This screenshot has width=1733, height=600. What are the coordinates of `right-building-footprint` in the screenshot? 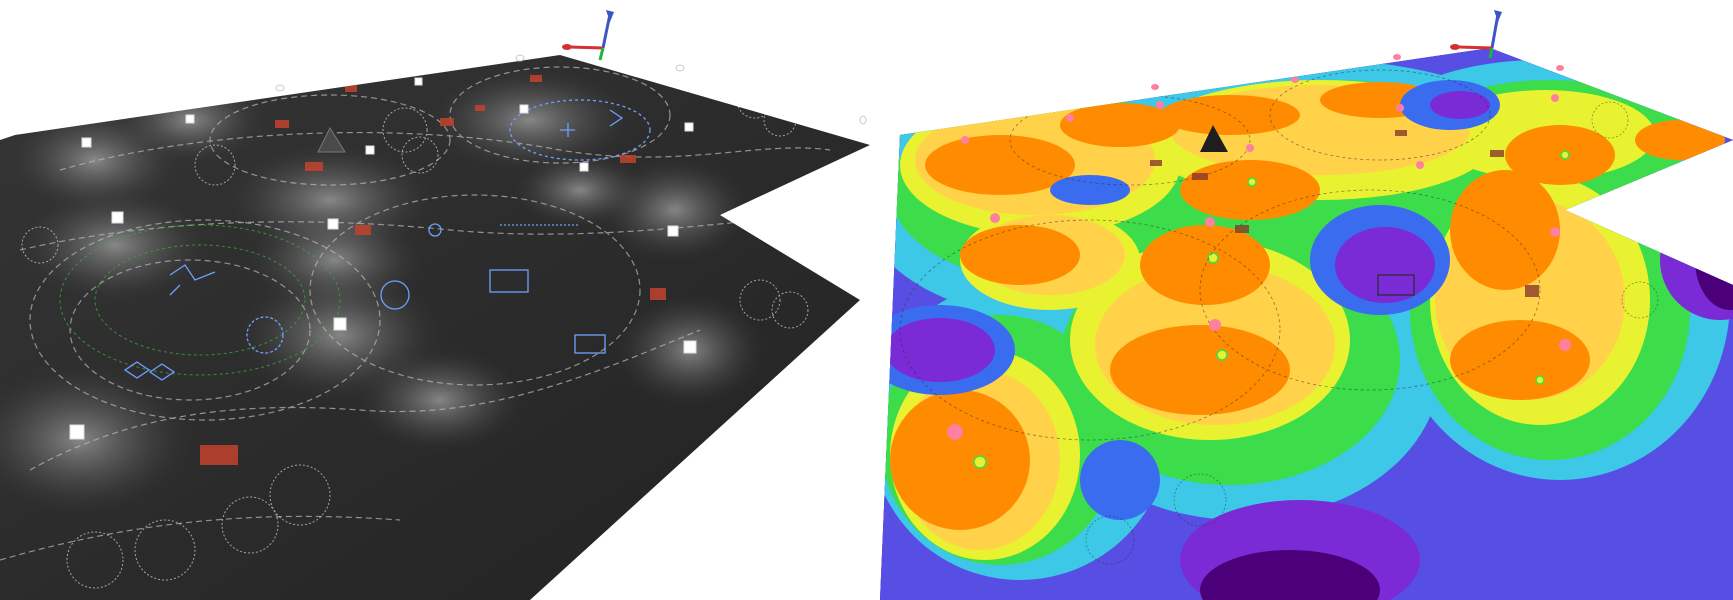 It's located at (1396, 285).